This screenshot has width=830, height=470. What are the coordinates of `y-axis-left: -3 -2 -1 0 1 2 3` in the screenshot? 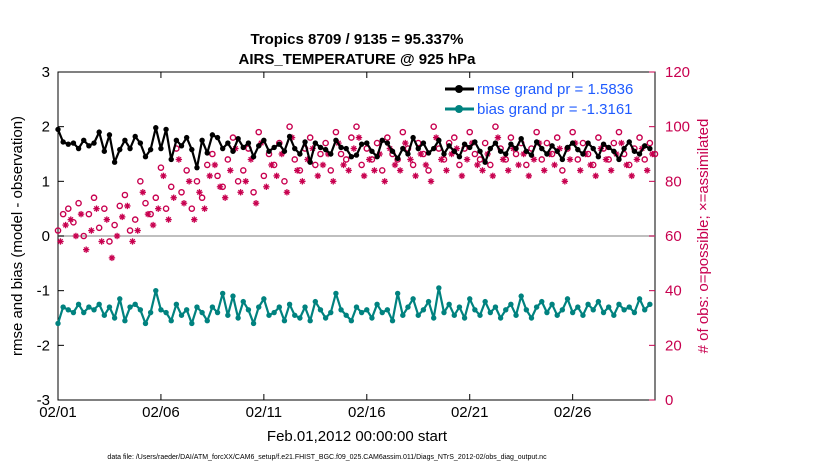 It's located at (50, 236).